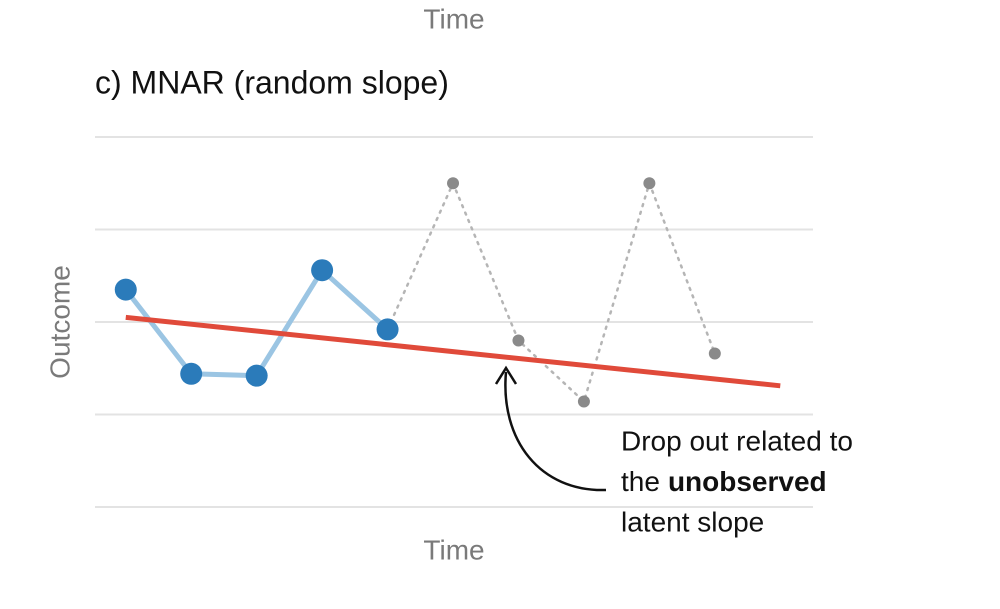 The image size is (1000, 609). What do you see at coordinates (555, 431) in the screenshot?
I see `annotation-arrow` at bounding box center [555, 431].